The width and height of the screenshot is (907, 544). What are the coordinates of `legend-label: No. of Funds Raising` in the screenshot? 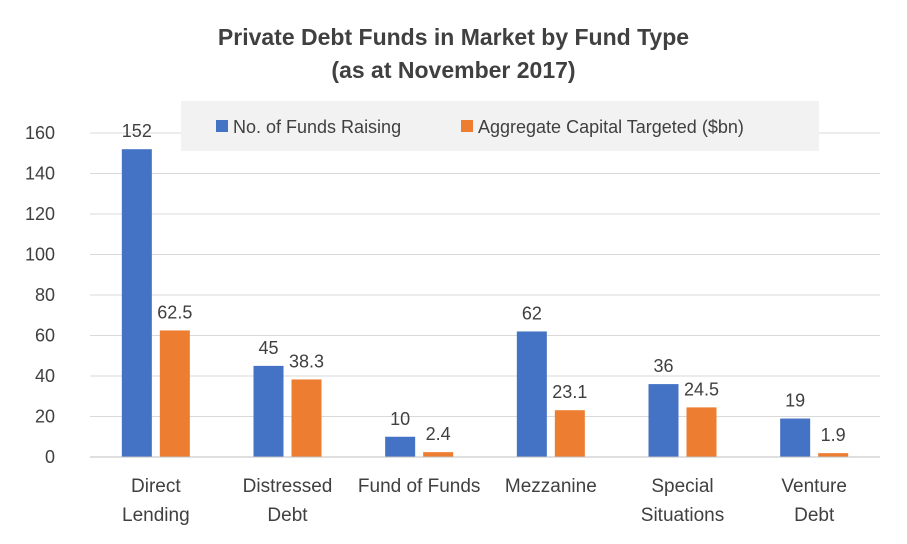 It's located at (317, 127).